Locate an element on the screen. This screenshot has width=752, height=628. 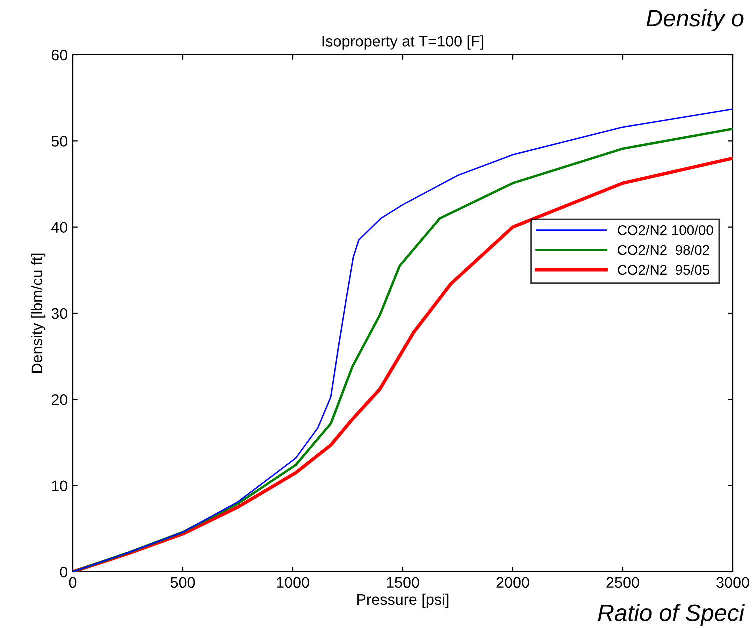
y-tick-label: 0 is located at coordinates (64, 572).